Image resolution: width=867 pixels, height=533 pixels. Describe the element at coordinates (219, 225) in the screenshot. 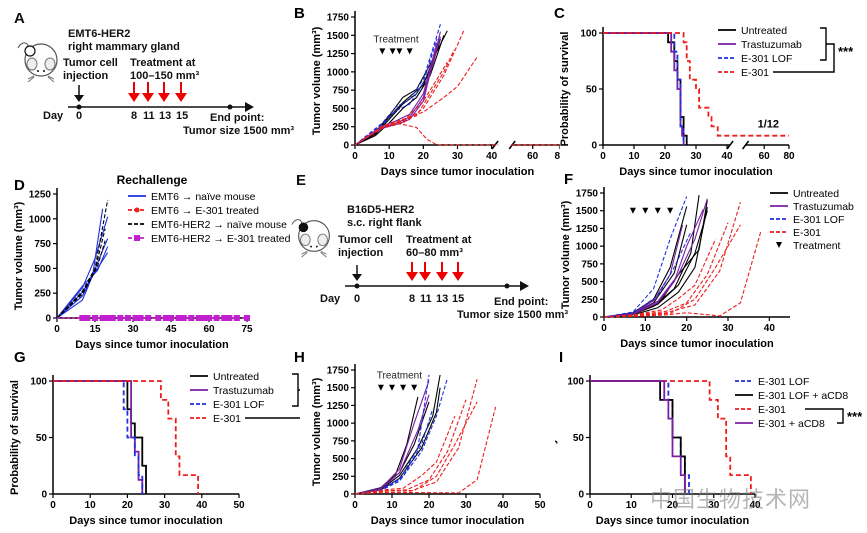

I see `legend-label: EMT6-HER2 → naïve mouse` at that location.